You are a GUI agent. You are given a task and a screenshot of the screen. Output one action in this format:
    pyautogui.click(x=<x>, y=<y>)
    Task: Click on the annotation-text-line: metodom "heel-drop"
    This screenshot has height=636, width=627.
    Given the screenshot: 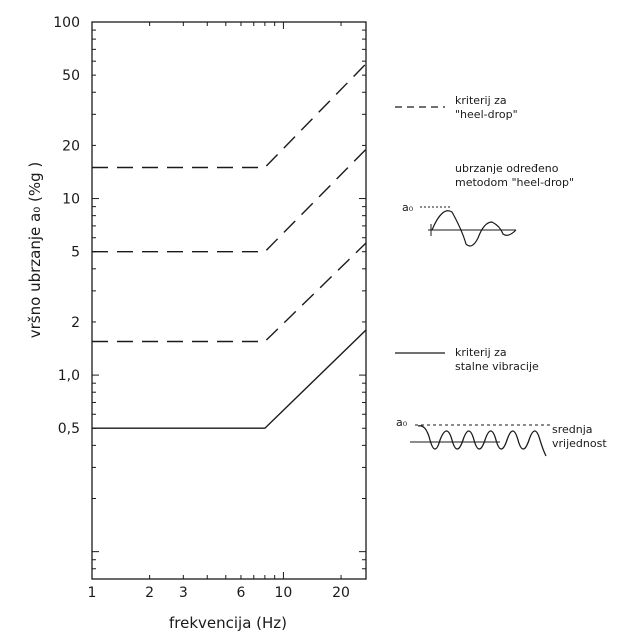 What is the action you would take?
    pyautogui.click(x=514, y=182)
    